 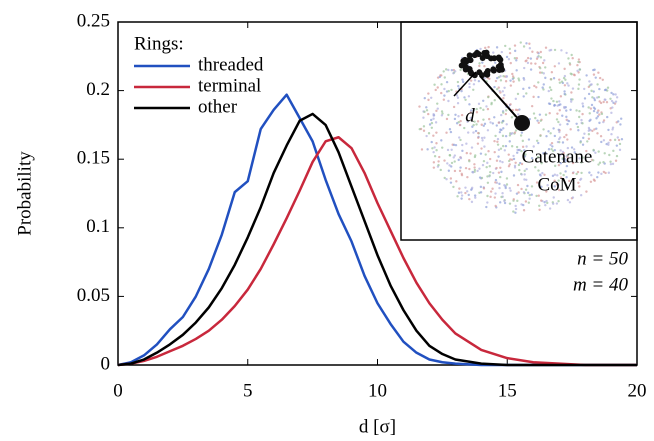 What do you see at coordinates (522, 123) in the screenshot?
I see `inset-com` at bounding box center [522, 123].